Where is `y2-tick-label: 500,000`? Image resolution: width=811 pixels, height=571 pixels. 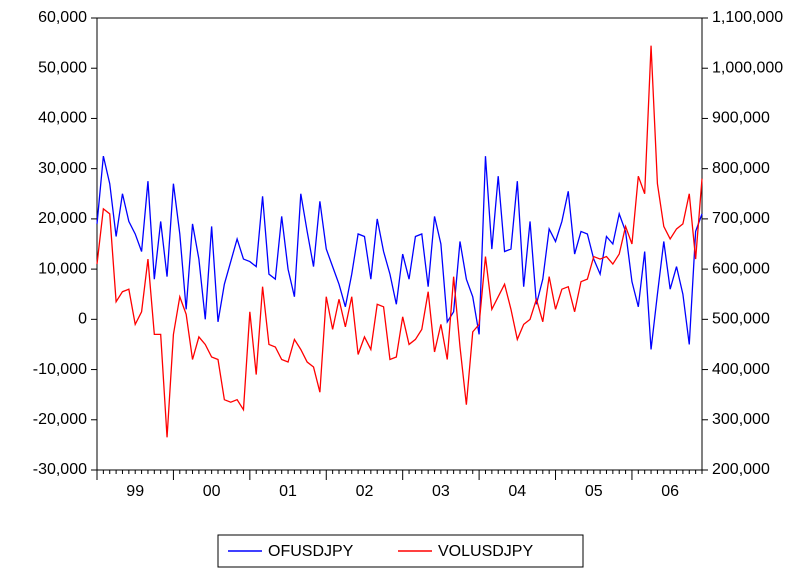
y2-tick-label: 500,000 is located at coordinates (741, 319).